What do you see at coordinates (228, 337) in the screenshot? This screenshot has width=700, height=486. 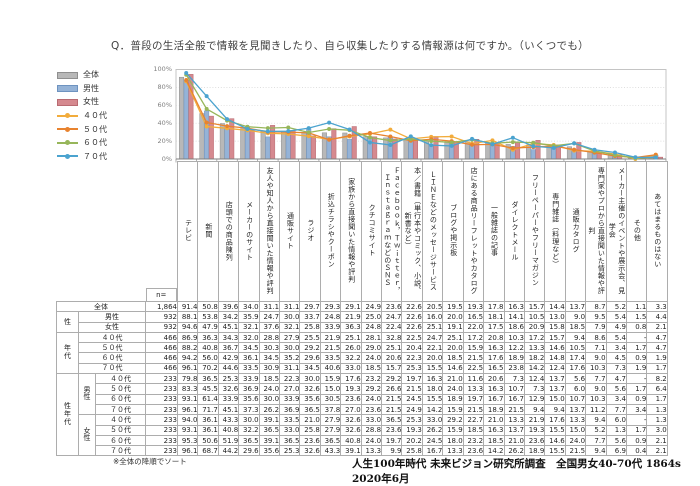 I see `value-cell: 34.3` at bounding box center [228, 337].